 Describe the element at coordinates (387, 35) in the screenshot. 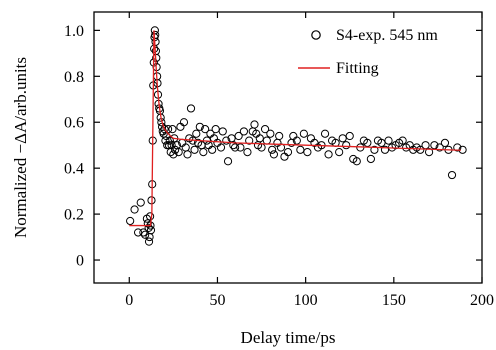

I see `legend-label: S4-exp. 545 nm` at that location.